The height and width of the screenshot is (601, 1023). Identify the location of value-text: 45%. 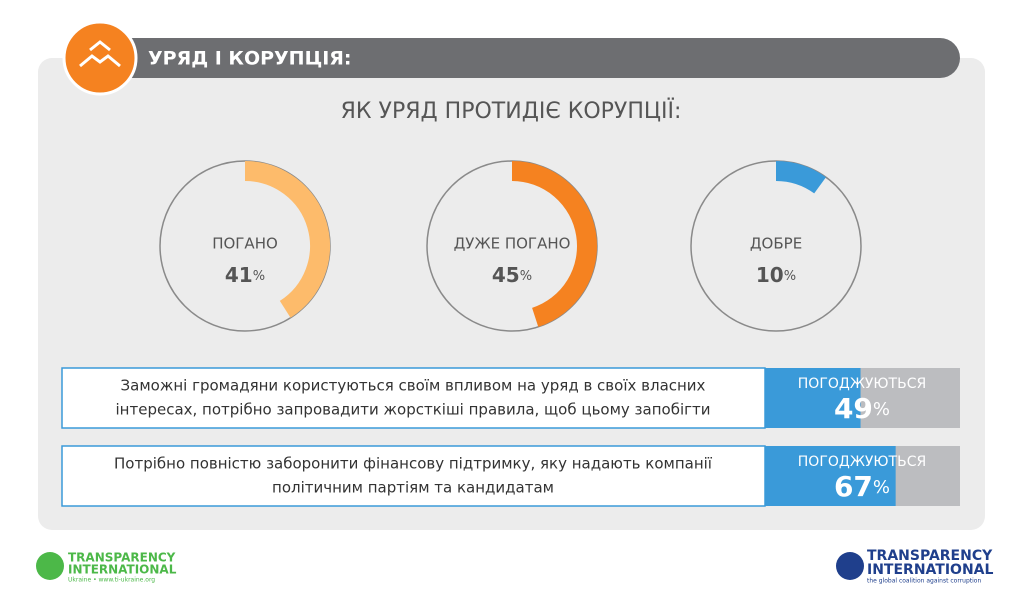
(512, 275).